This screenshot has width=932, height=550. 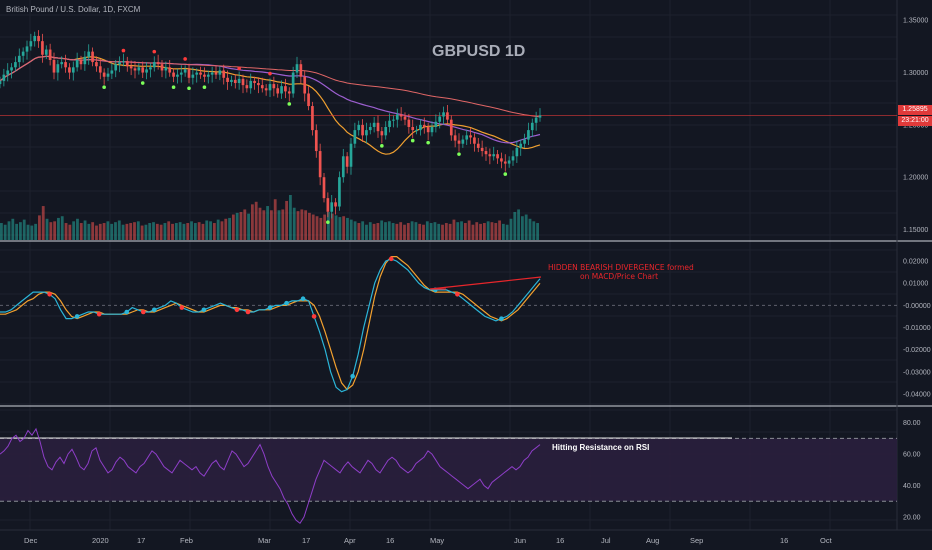 I want to click on y-tick-label: -0.03000, so click(x=917, y=372).